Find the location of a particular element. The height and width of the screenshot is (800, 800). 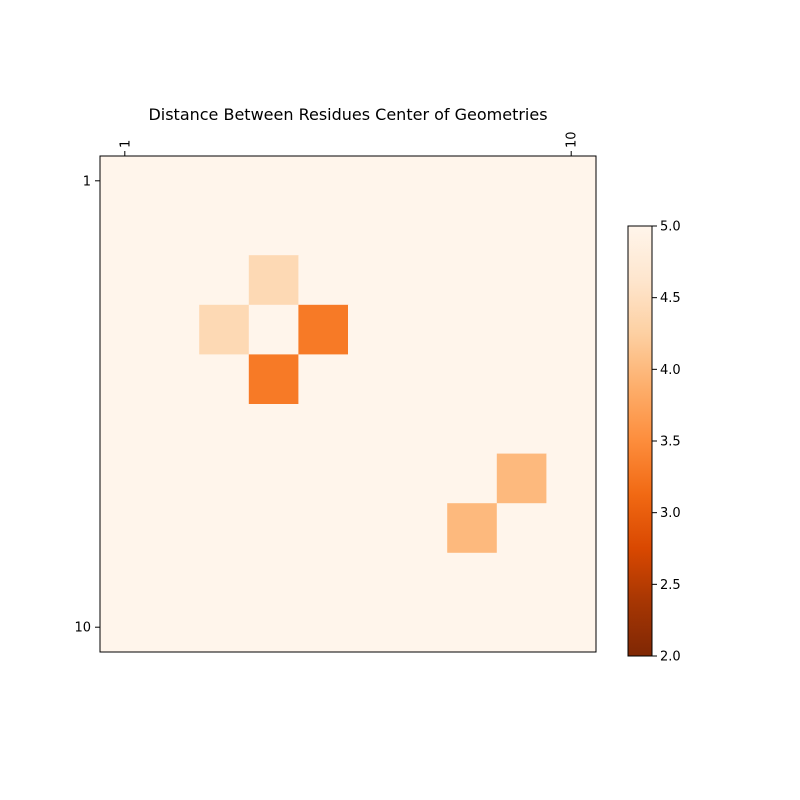

y-tick-label: 1 is located at coordinates (87, 181).